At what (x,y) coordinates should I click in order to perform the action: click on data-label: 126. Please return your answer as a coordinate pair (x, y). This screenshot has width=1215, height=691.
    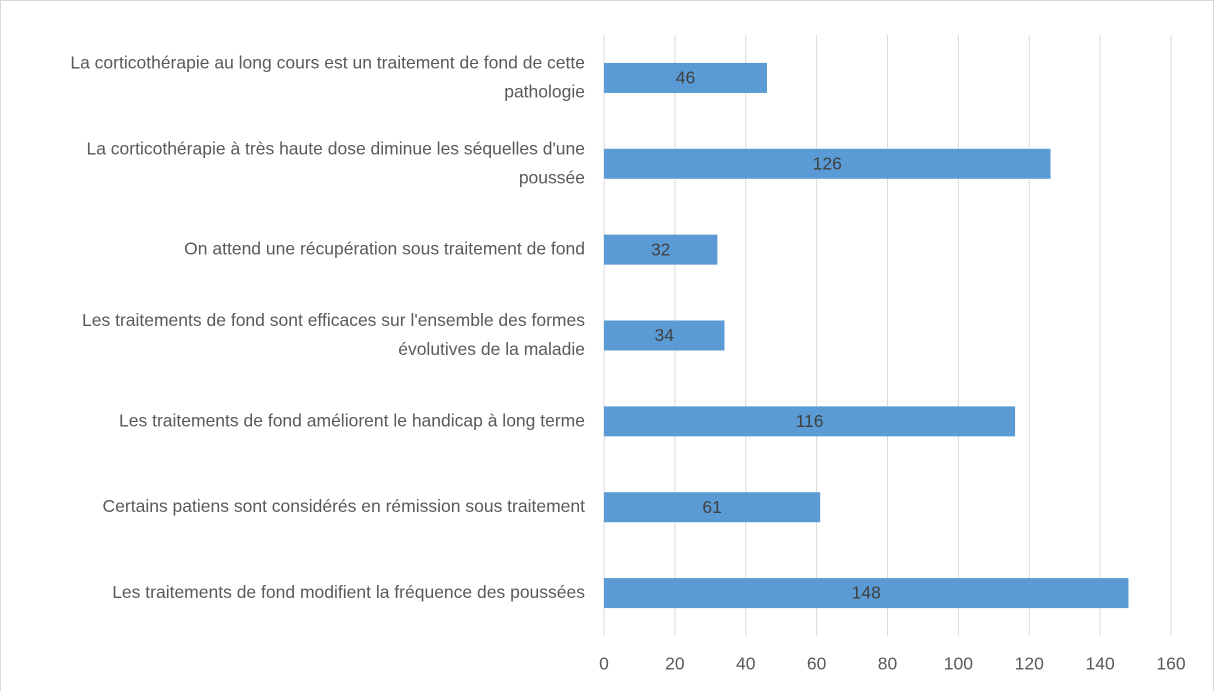
    Looking at the image, I should click on (827, 163).